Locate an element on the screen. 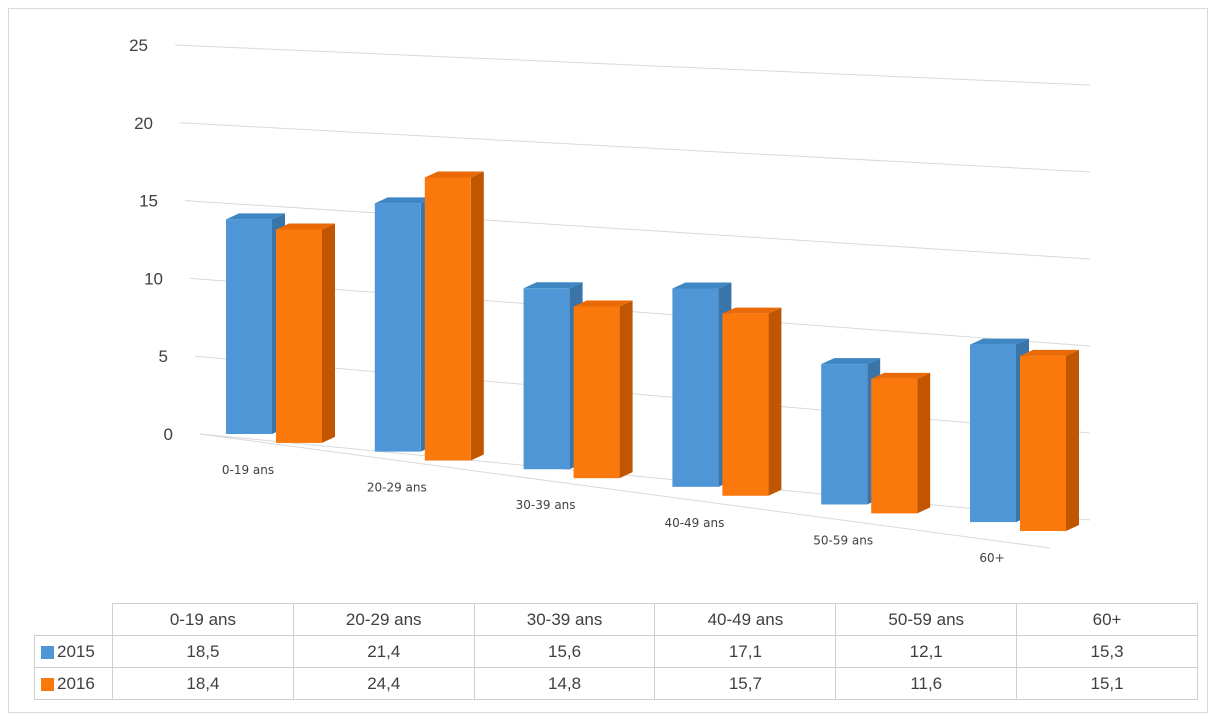 This screenshot has height=721, width=1216. category-label: 50-59 ans is located at coordinates (843, 540).